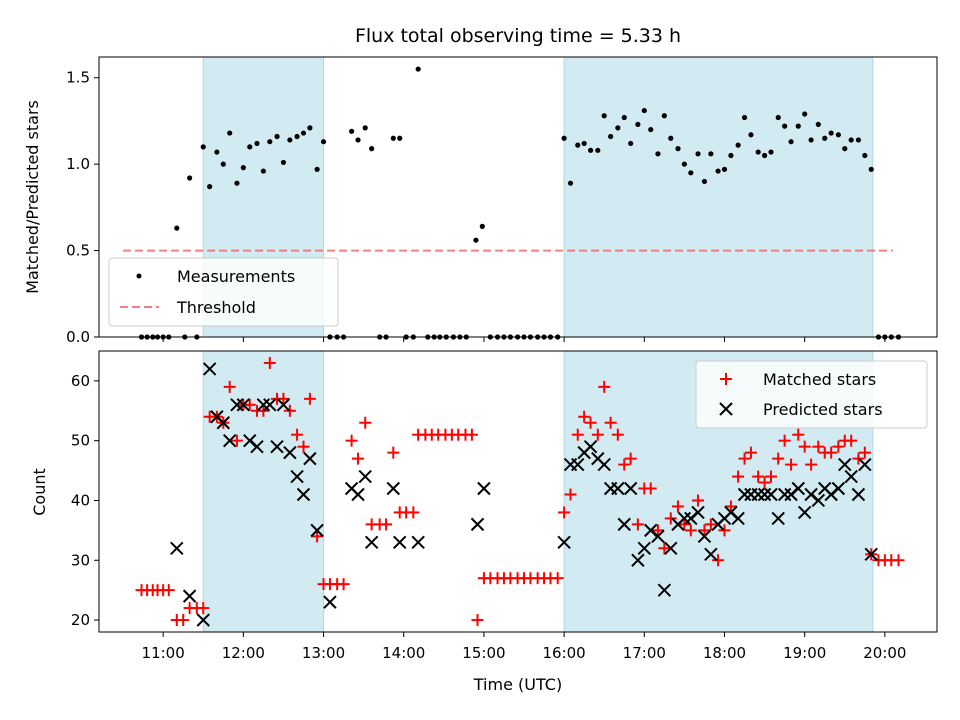 The image size is (960, 720). I want to click on legend-predicted-label: Predicted stars, so click(823, 409).